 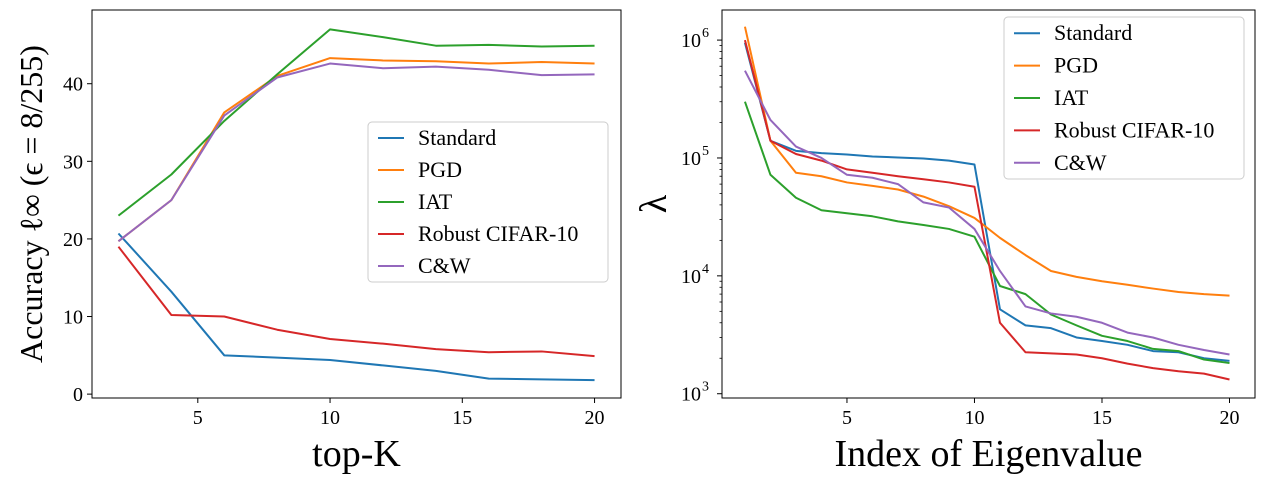 I want to click on series-line-standard, so click(x=356, y=307).